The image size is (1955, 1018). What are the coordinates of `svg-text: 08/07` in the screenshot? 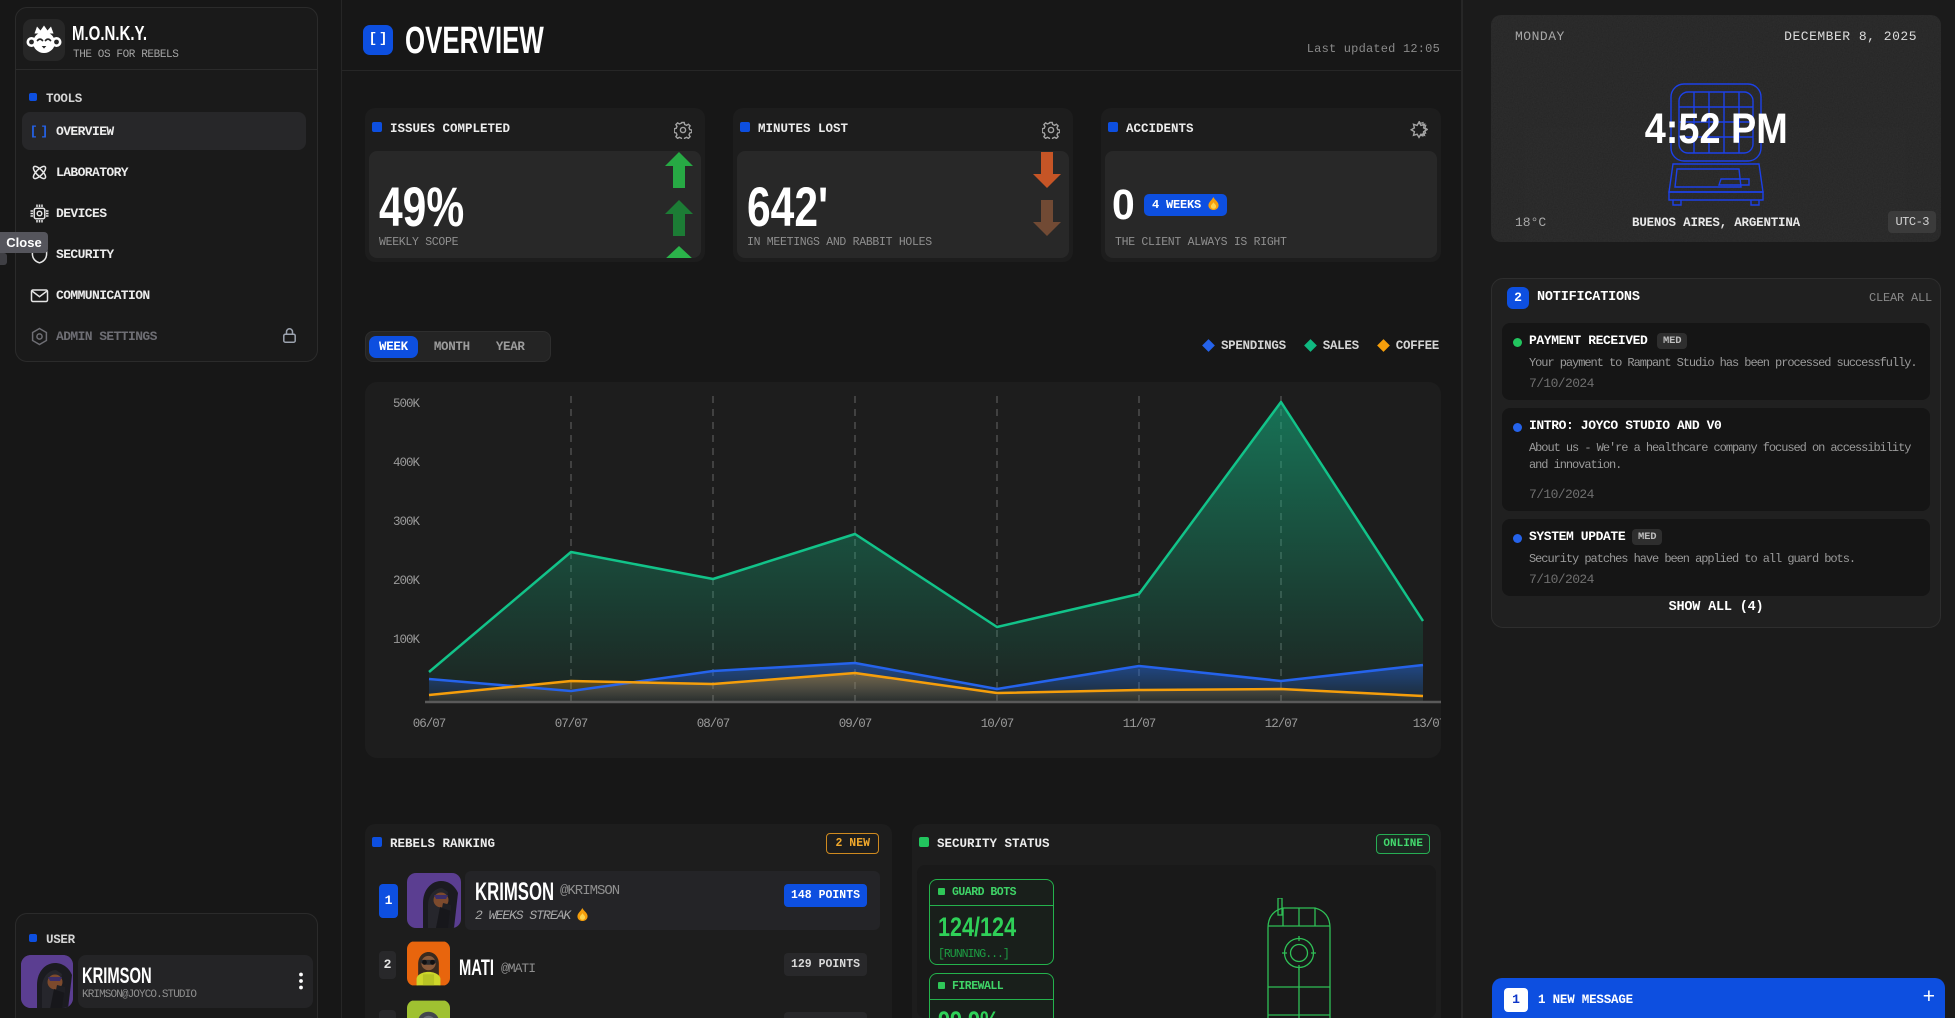 It's located at (713, 724).